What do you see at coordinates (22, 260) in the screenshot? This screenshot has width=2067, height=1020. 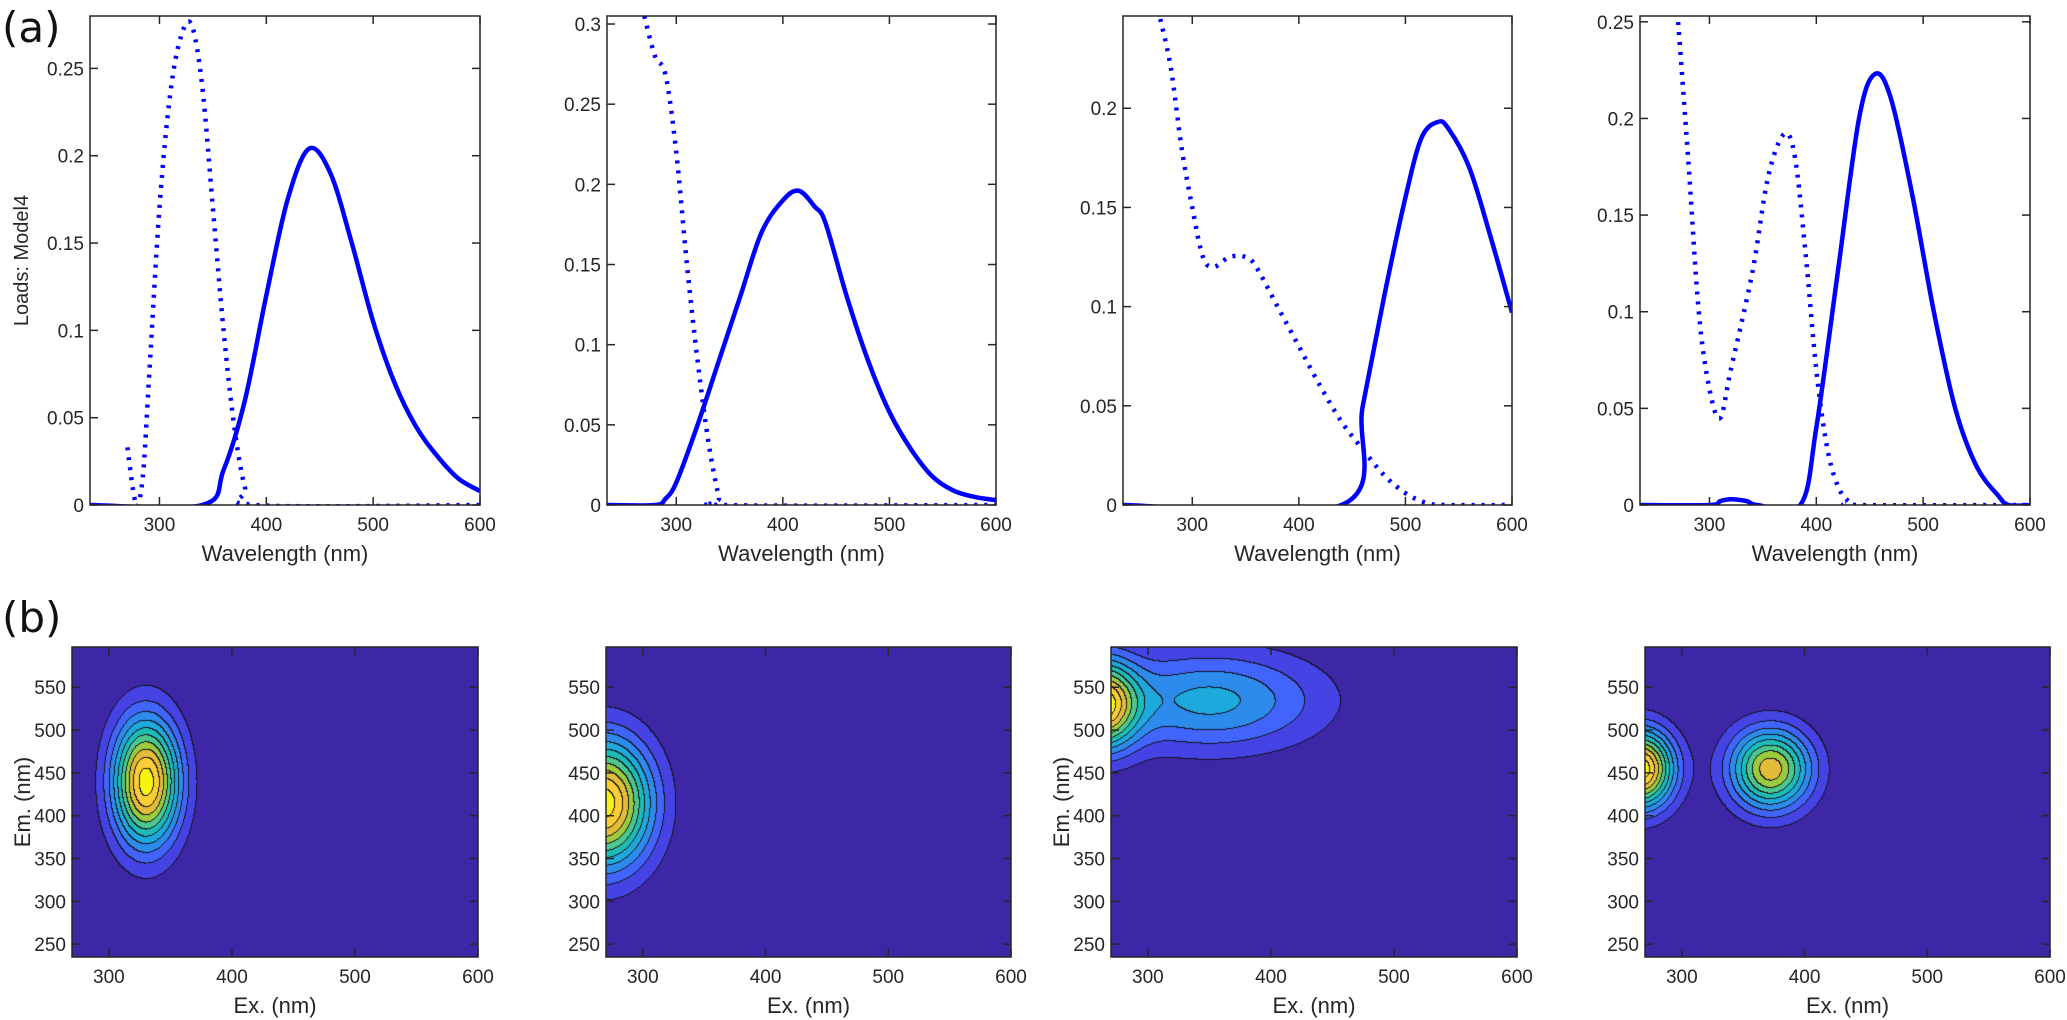 I see `y-axis-label: Loads: Model4` at bounding box center [22, 260].